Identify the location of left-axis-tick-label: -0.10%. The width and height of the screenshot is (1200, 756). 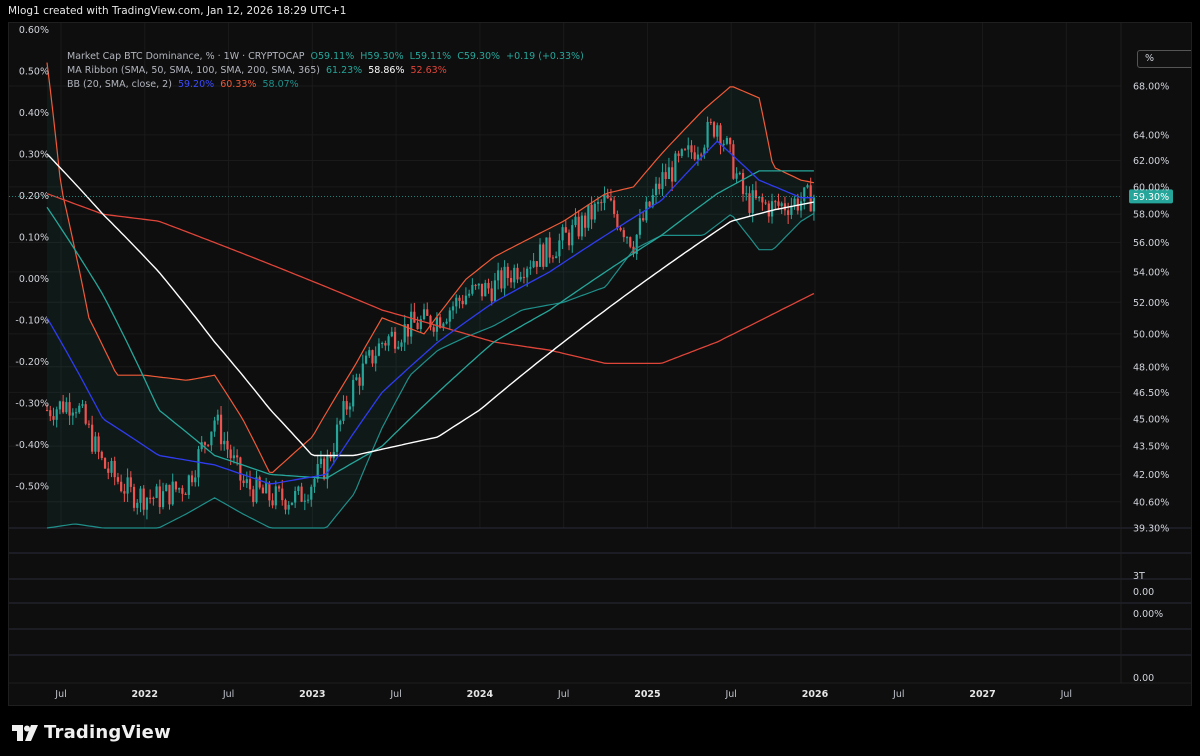
(32, 321).